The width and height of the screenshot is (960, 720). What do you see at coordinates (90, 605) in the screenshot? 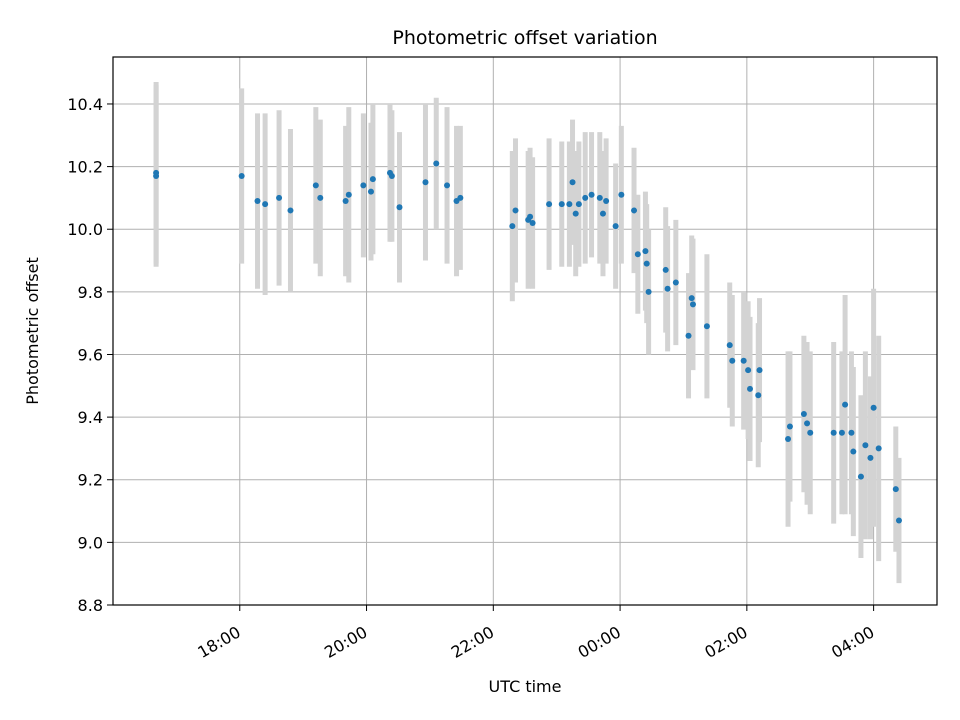
I see `y-tick-label: 8.8` at bounding box center [90, 605].